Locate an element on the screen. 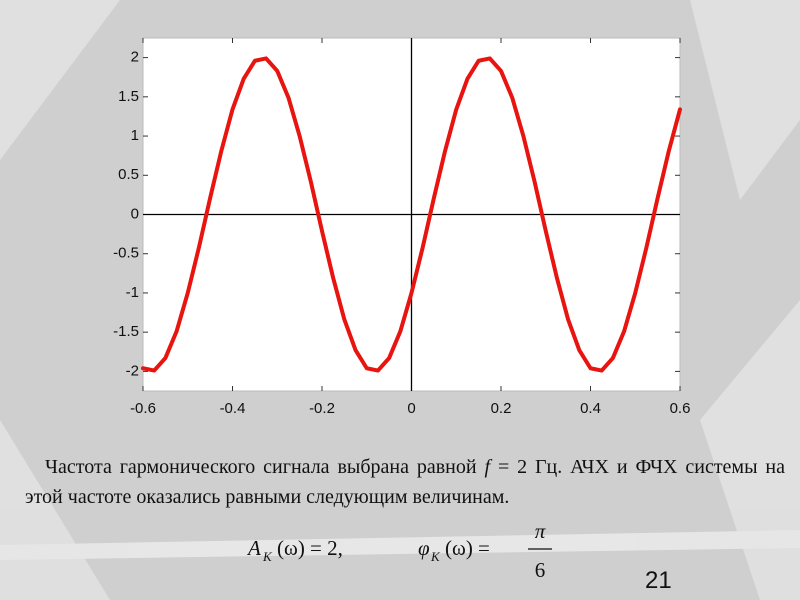 The width and height of the screenshot is (800, 600). fraction-numerator: π is located at coordinates (540, 531).